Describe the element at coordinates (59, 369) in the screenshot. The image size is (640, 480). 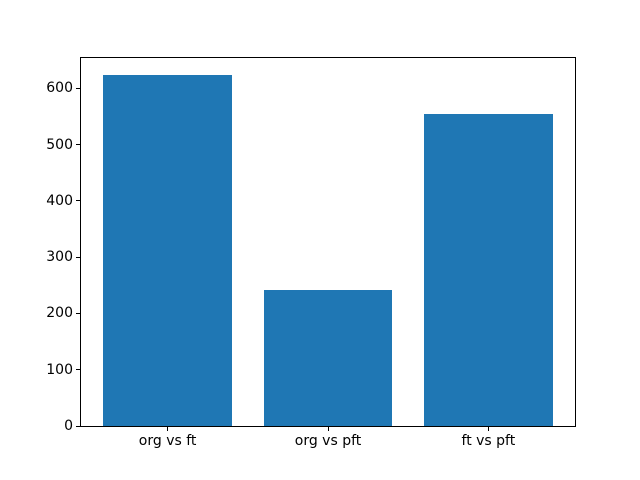
I see `y-axis-tick-label: 100` at that location.